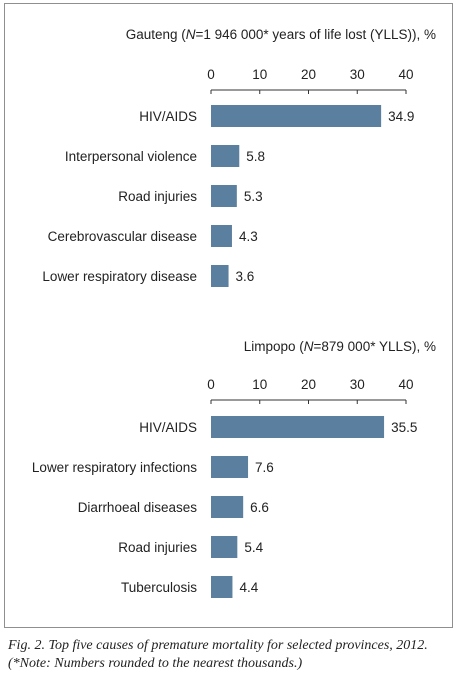 This screenshot has width=459, height=682. What do you see at coordinates (253, 547) in the screenshot?
I see `chart-2-value-label-4: 5.4` at bounding box center [253, 547].